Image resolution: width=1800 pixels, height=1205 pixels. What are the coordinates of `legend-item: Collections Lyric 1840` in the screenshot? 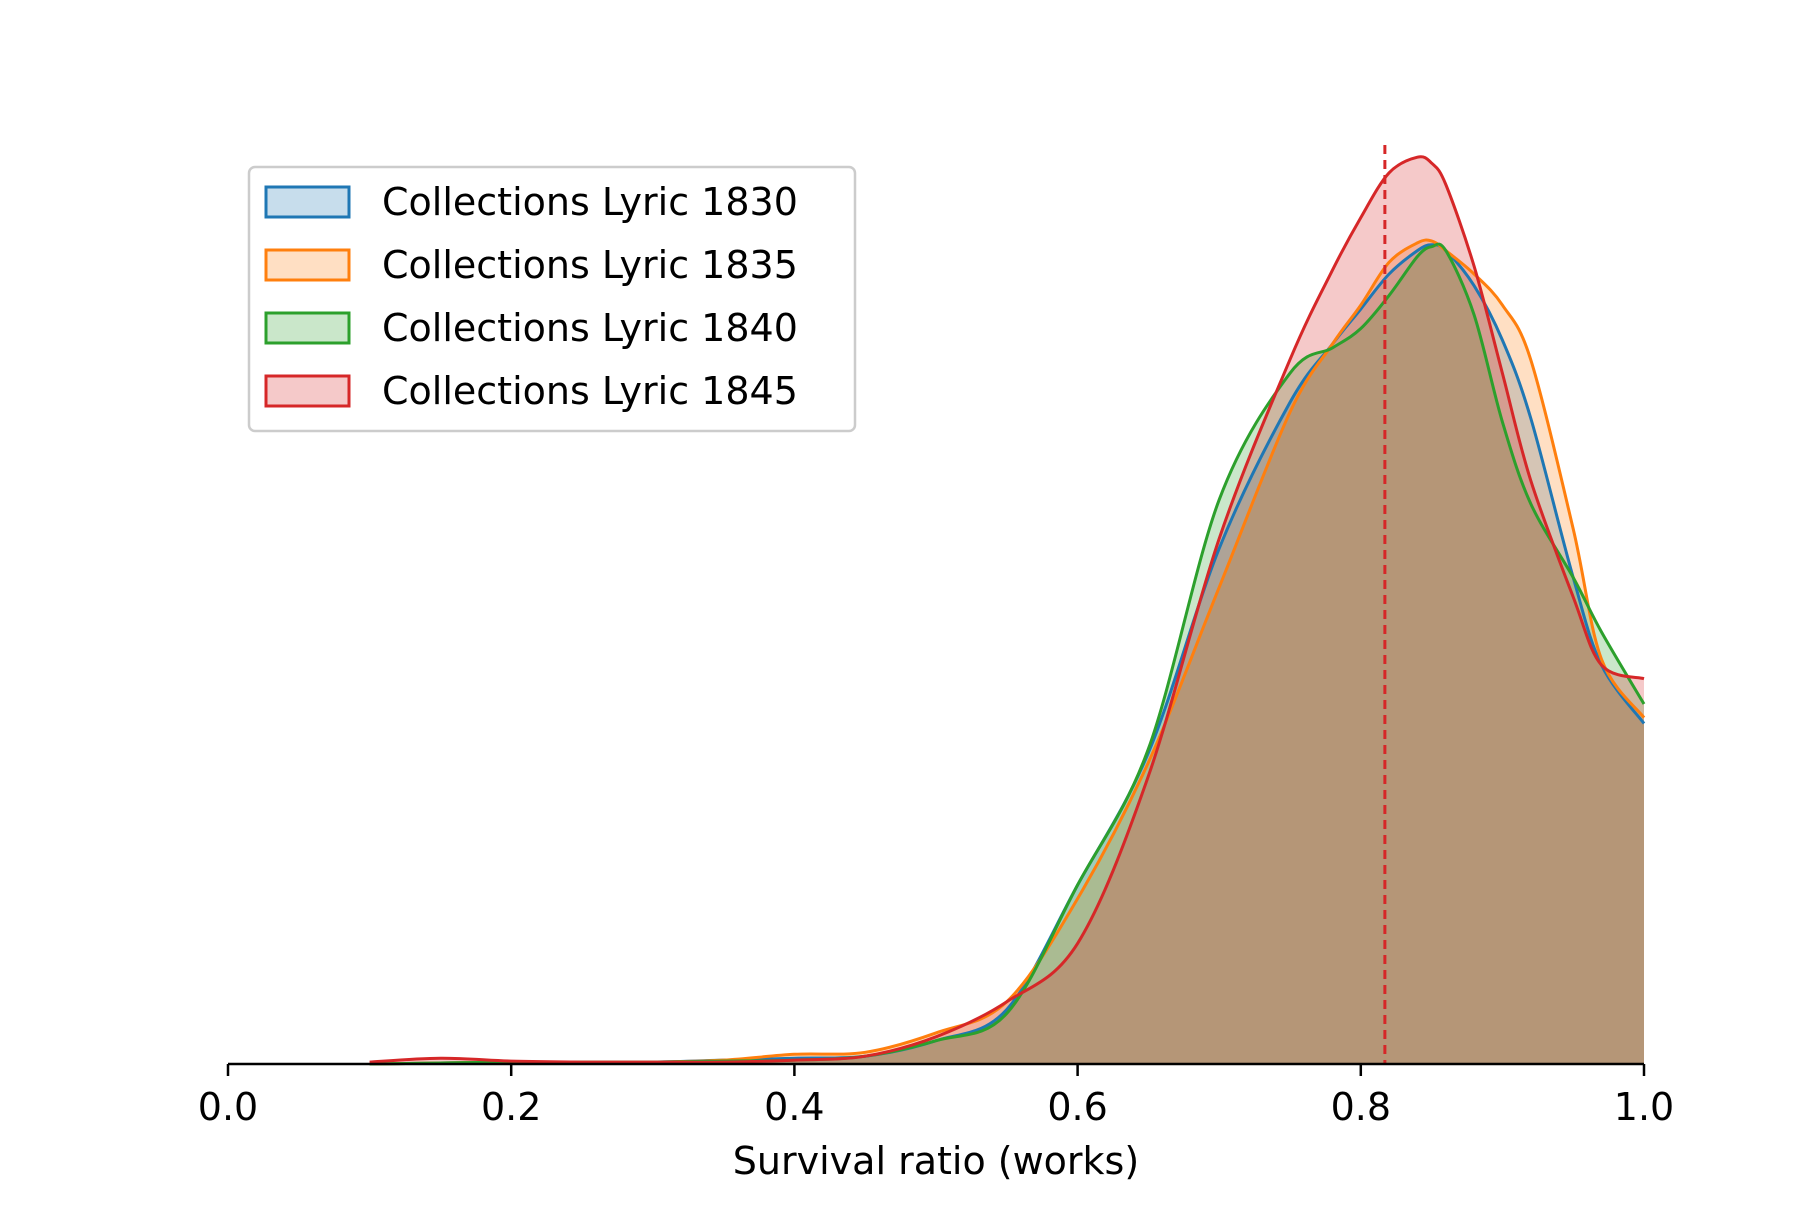 It's located at (531, 328).